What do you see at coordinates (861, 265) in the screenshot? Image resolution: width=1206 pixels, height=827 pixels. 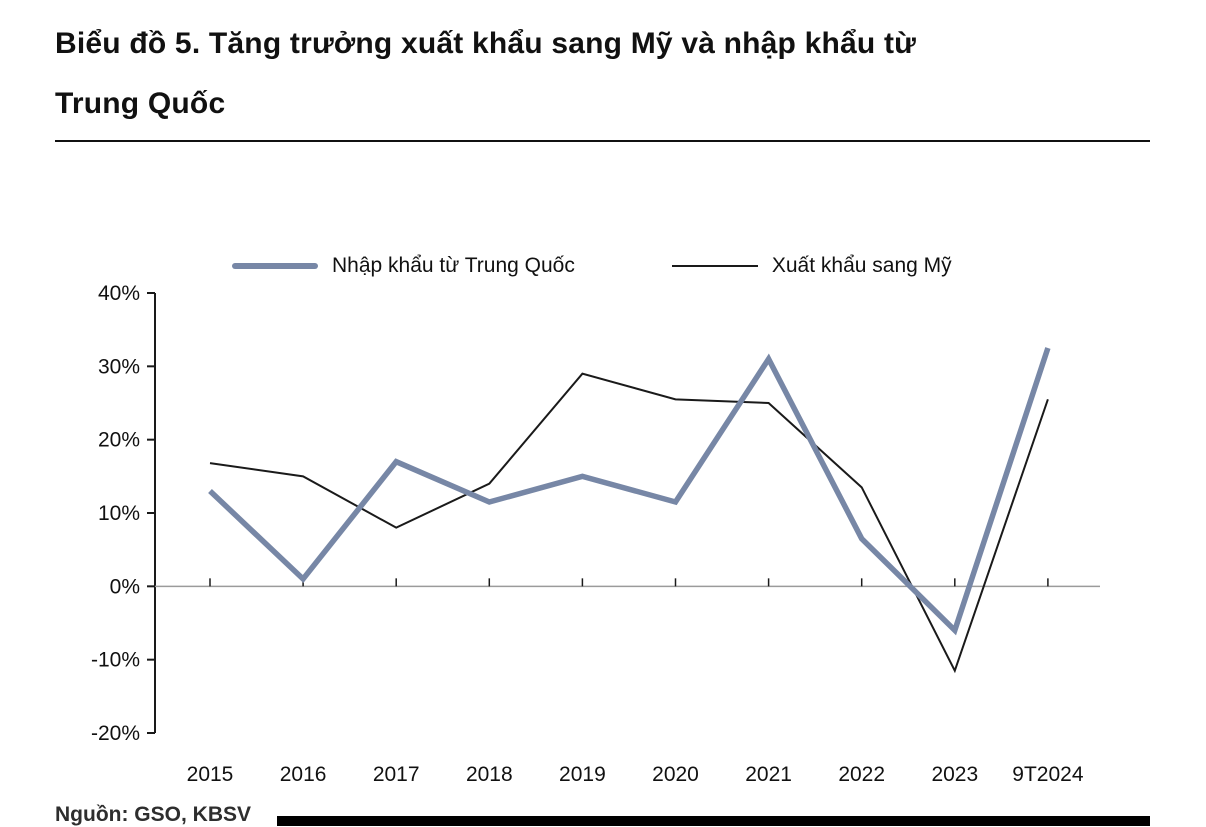 I see `legend-label-exports: Xuất khẩu sang Mỹ` at bounding box center [861, 265].